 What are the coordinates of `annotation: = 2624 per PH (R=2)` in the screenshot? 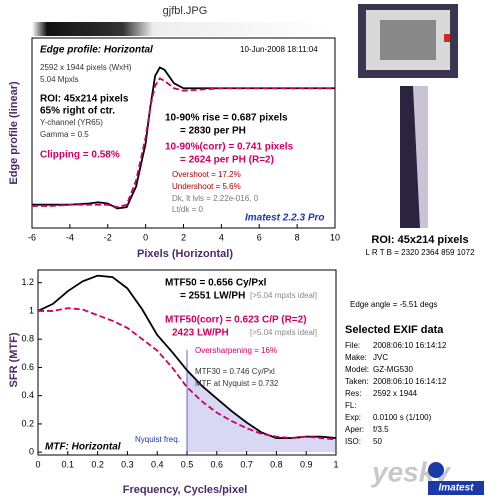 It's located at (227, 160).